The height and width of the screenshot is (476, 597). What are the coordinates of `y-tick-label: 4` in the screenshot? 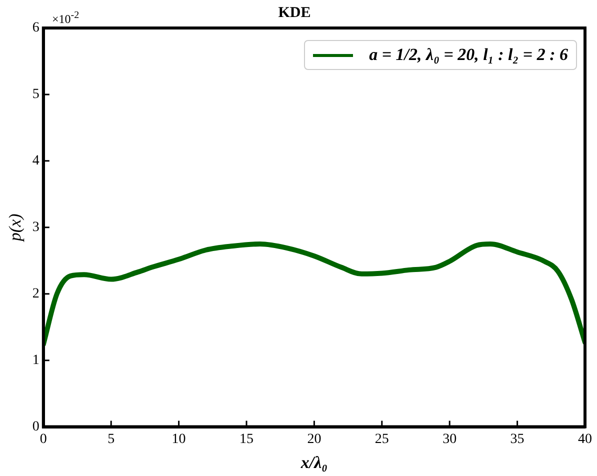 It's located at (36, 161).